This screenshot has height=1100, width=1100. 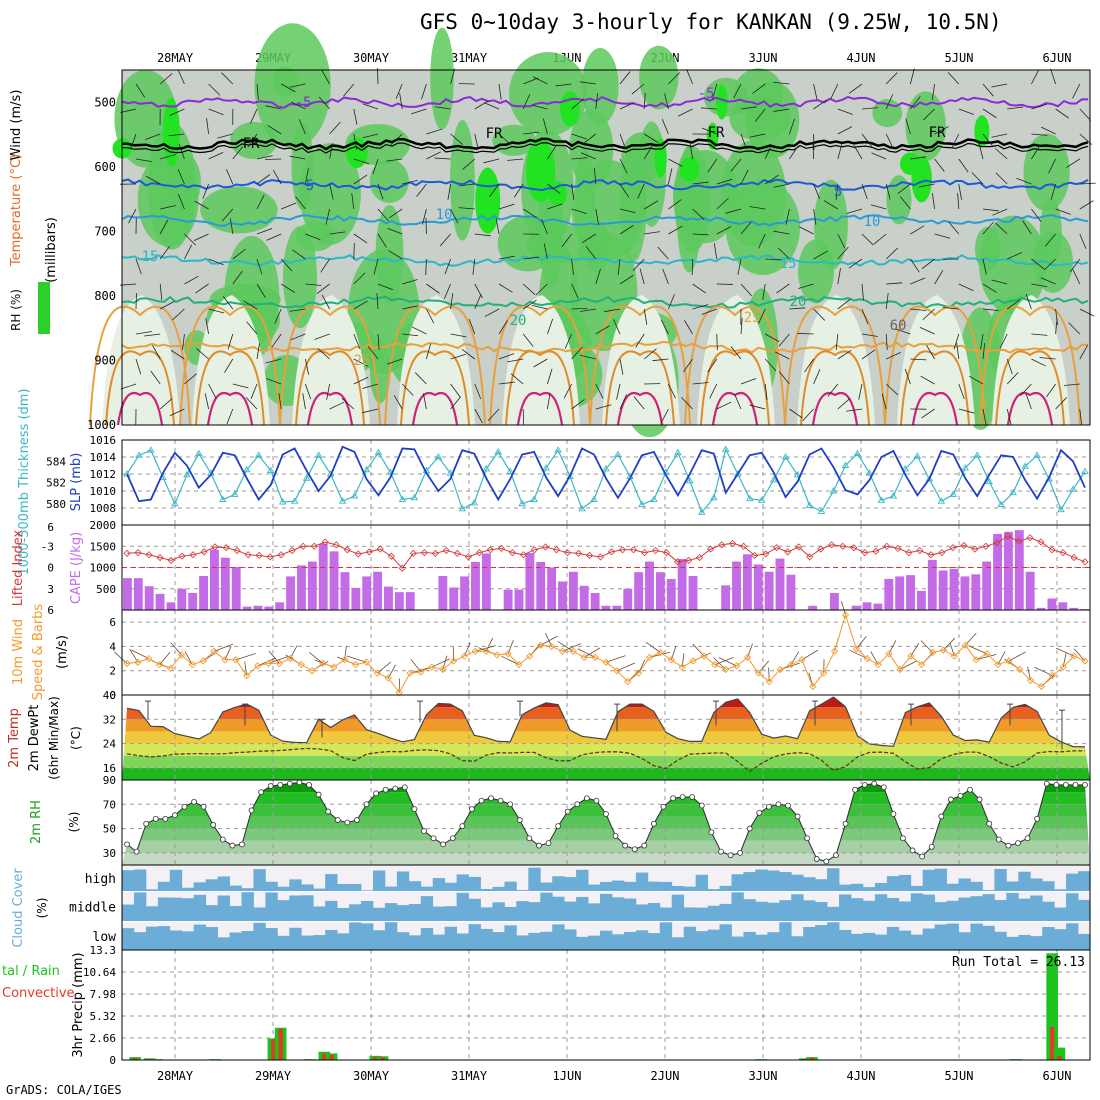 What do you see at coordinates (606, 474) in the screenshot?
I see `slp-line` at bounding box center [606, 474].